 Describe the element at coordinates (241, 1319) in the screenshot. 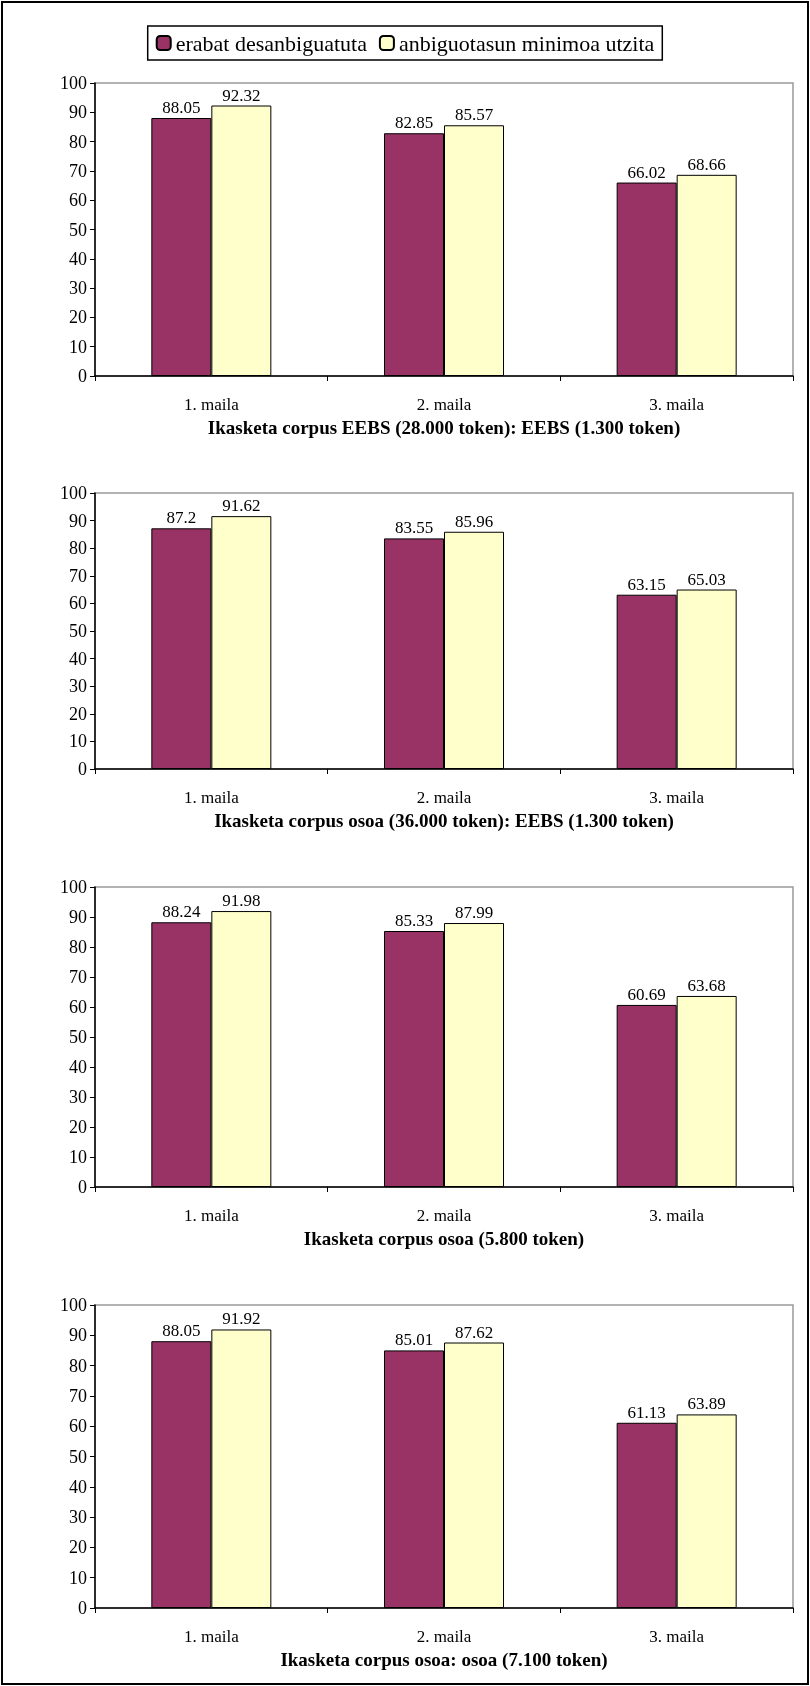

I see `data-label: 91.92` at that location.